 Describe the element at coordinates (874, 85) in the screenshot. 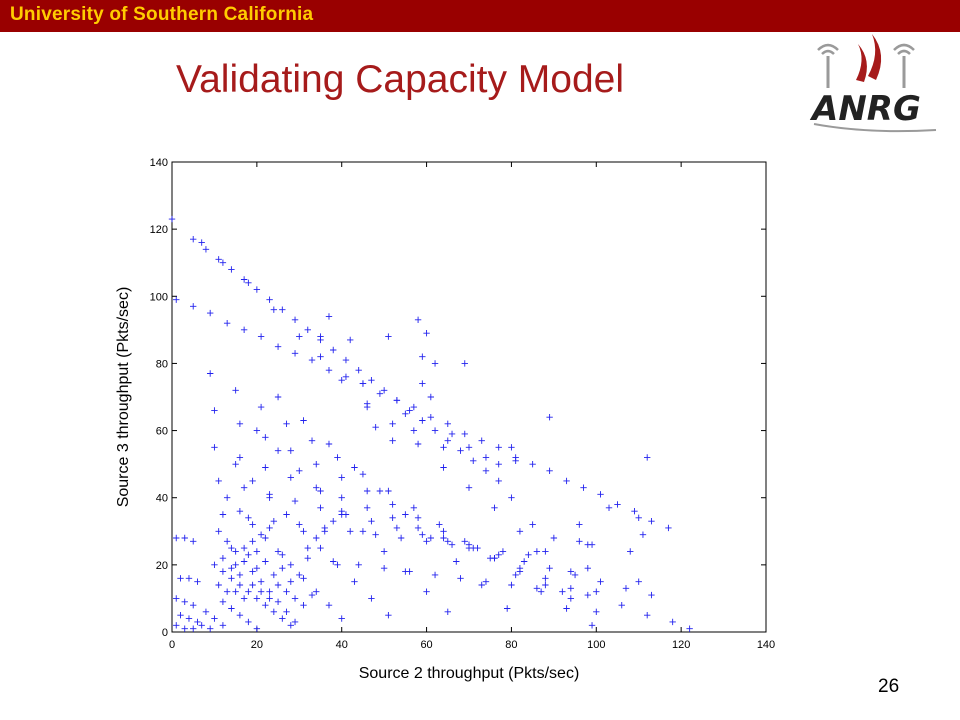

I see `anrg-logo: ANRG` at that location.